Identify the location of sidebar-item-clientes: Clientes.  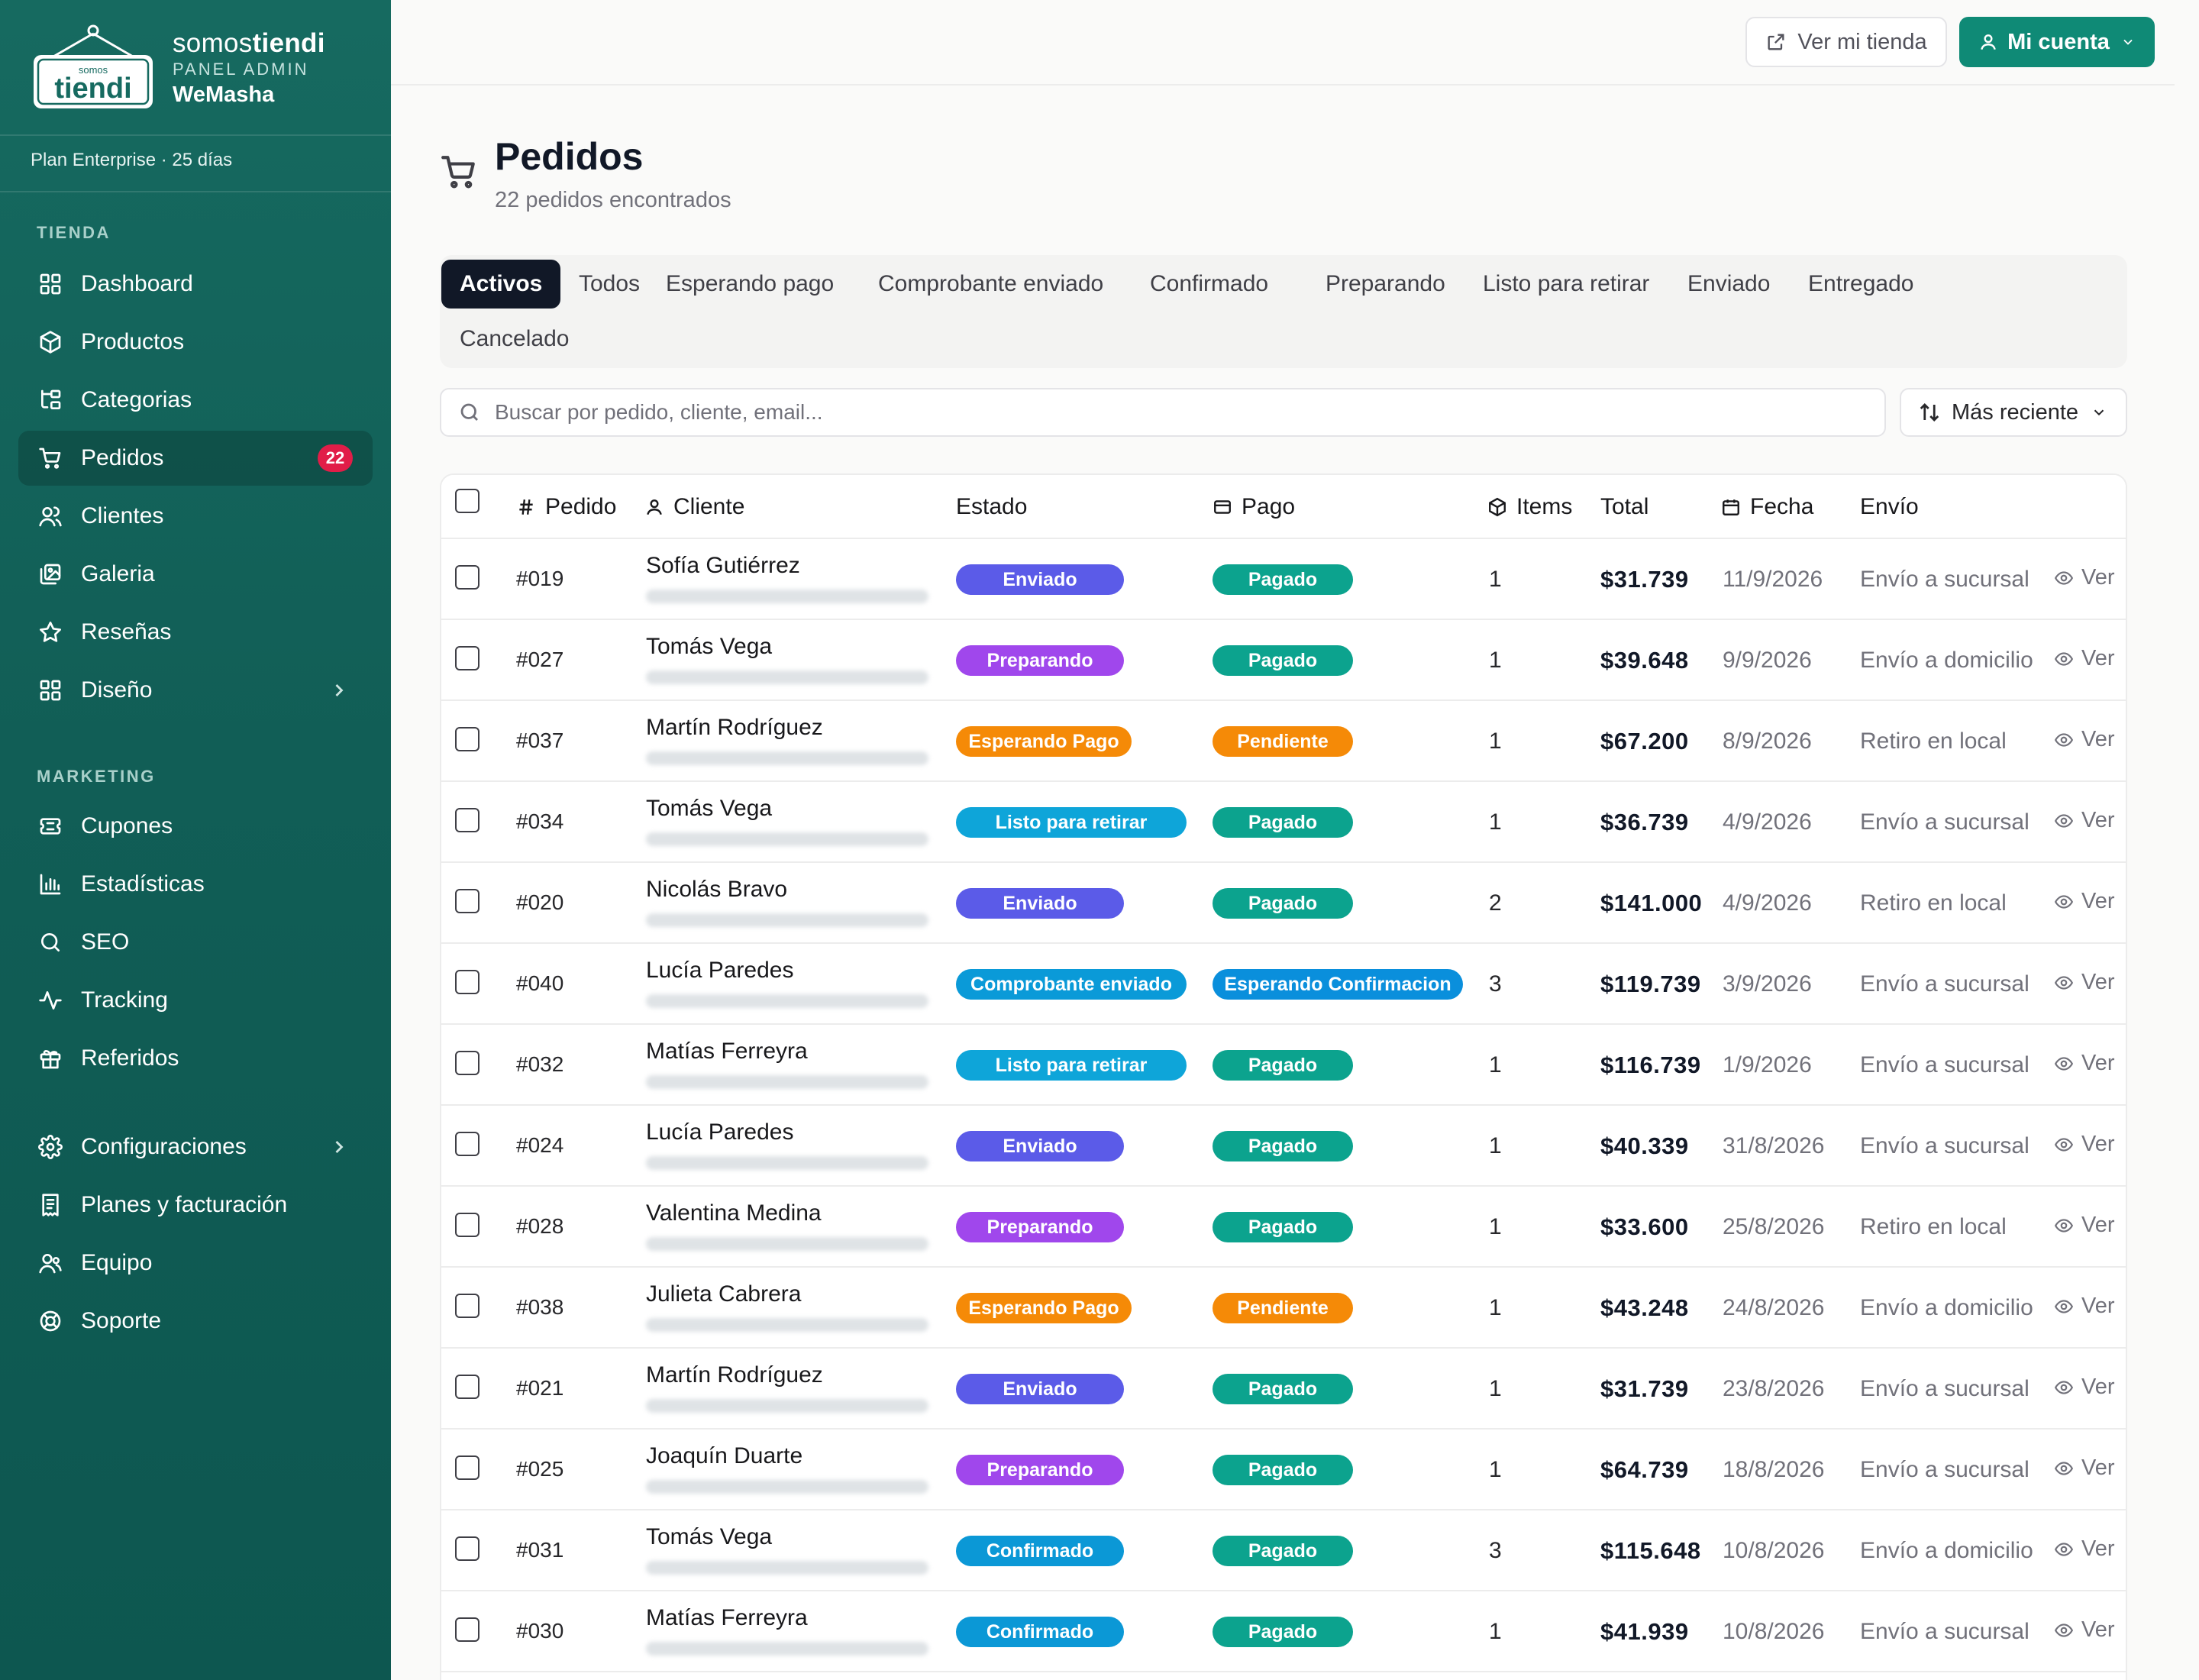
(196, 516).